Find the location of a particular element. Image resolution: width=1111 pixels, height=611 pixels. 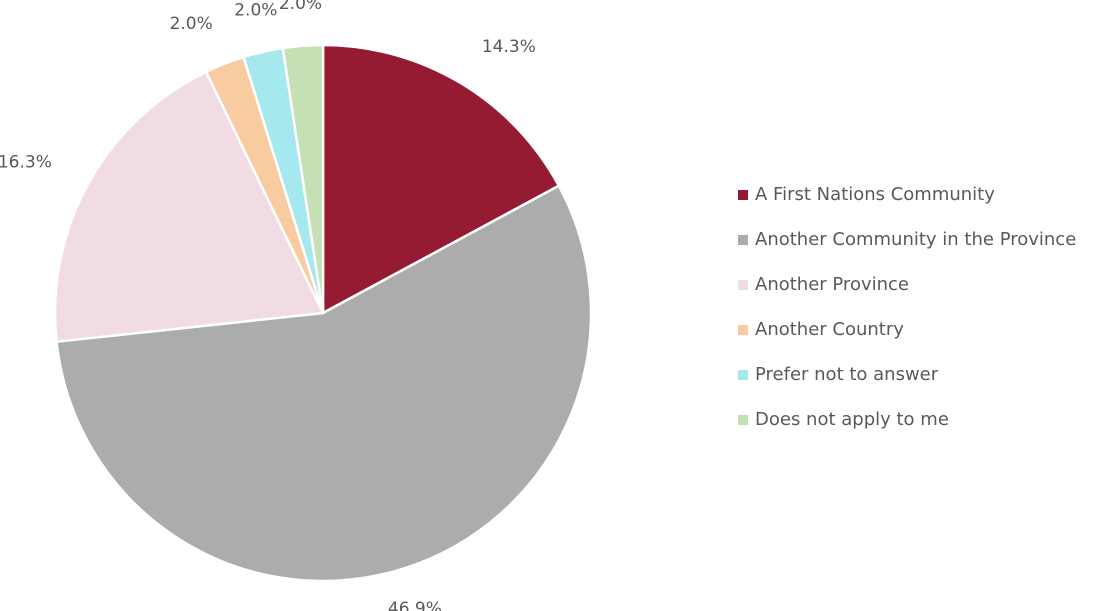

data-label: 14.3% is located at coordinates (509, 47).